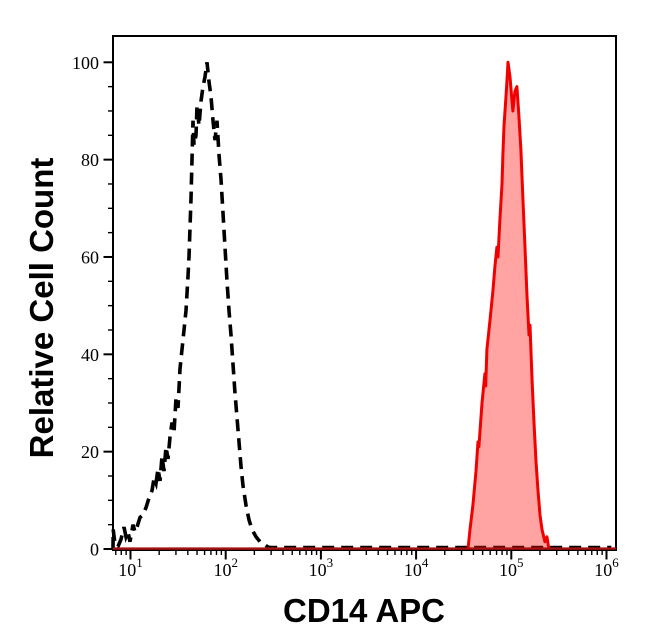  I want to click on y-tick-label: 80, so click(90, 160).